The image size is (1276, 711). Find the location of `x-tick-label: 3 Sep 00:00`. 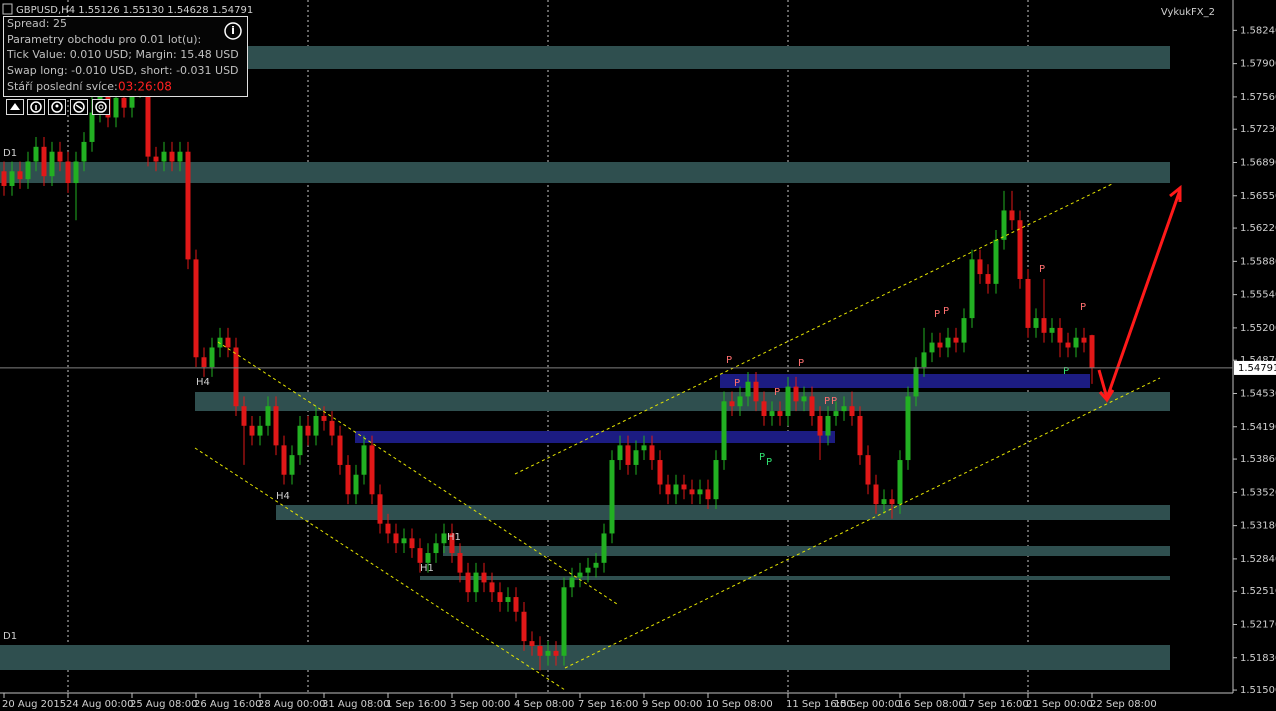

x-tick-label: 3 Sep 00:00 is located at coordinates (480, 704).